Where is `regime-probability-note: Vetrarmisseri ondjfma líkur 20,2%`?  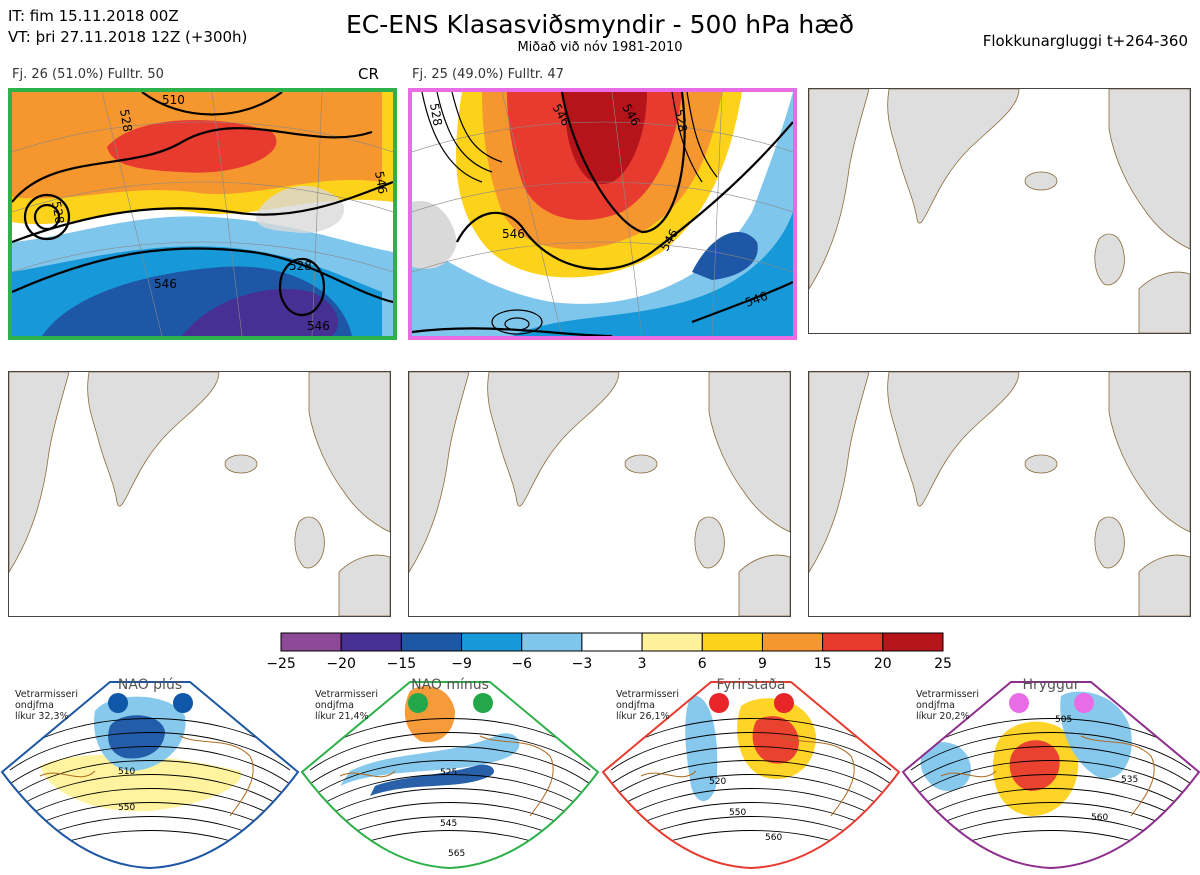 regime-probability-note: Vetrarmisseri ondjfma líkur 20,2% is located at coordinates (947, 705).